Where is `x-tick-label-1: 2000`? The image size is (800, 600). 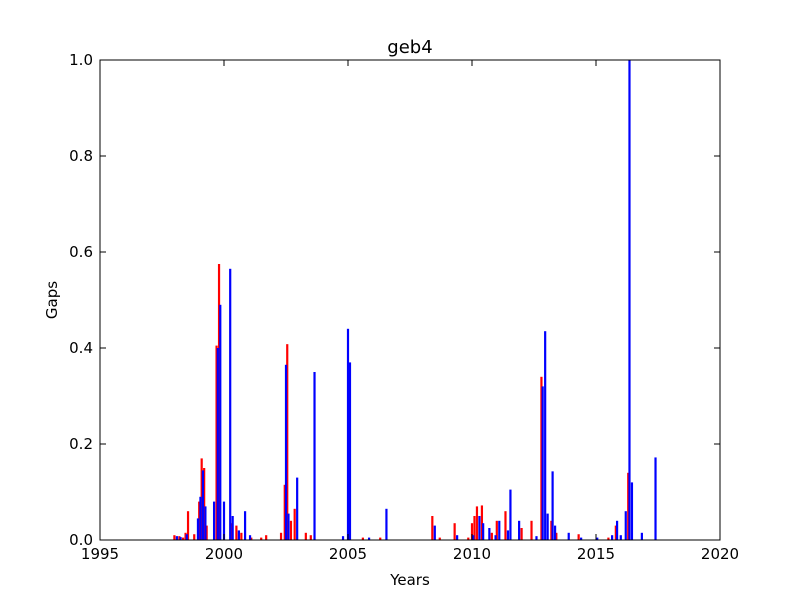 x-tick-label-1: 2000 is located at coordinates (224, 554).